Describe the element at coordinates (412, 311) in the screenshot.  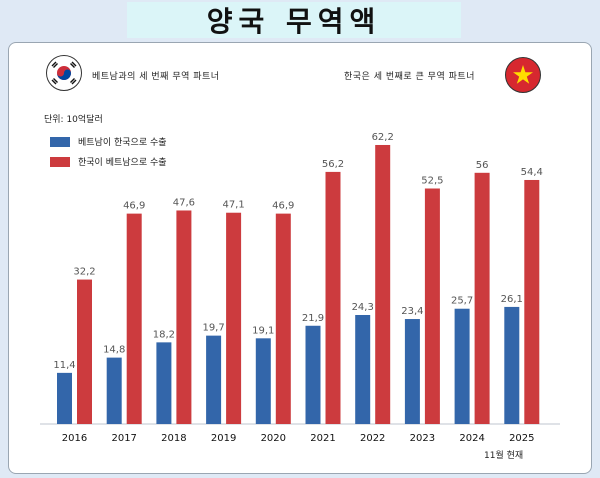
I see `data-label-blue-2023: 23,4` at that location.